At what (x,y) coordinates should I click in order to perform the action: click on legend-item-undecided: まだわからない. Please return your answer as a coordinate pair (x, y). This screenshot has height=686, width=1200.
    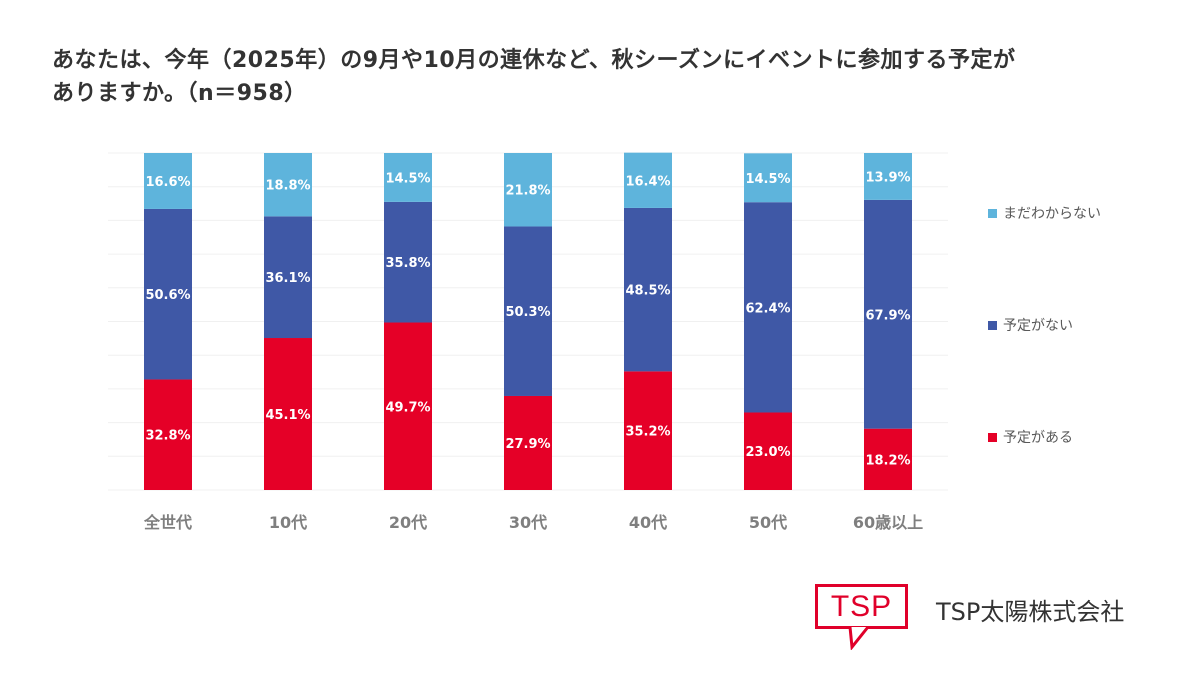
    Looking at the image, I should click on (1044, 213).